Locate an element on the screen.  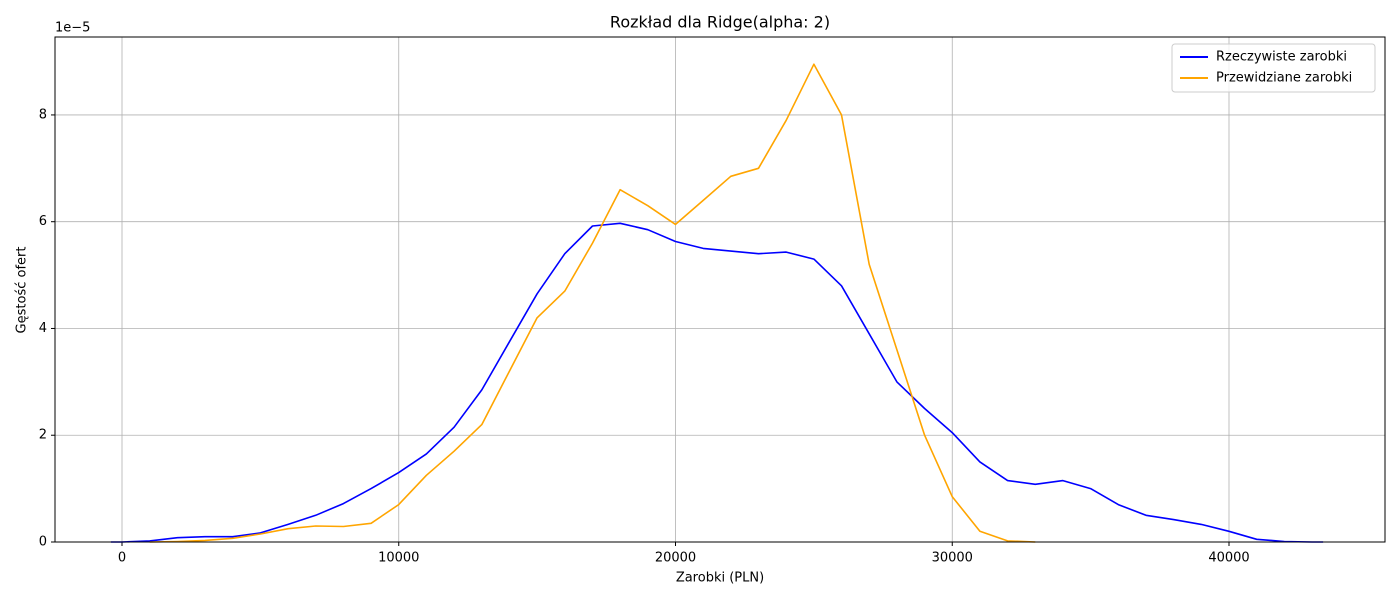
y-tick-label: 2 is located at coordinates (43, 435).